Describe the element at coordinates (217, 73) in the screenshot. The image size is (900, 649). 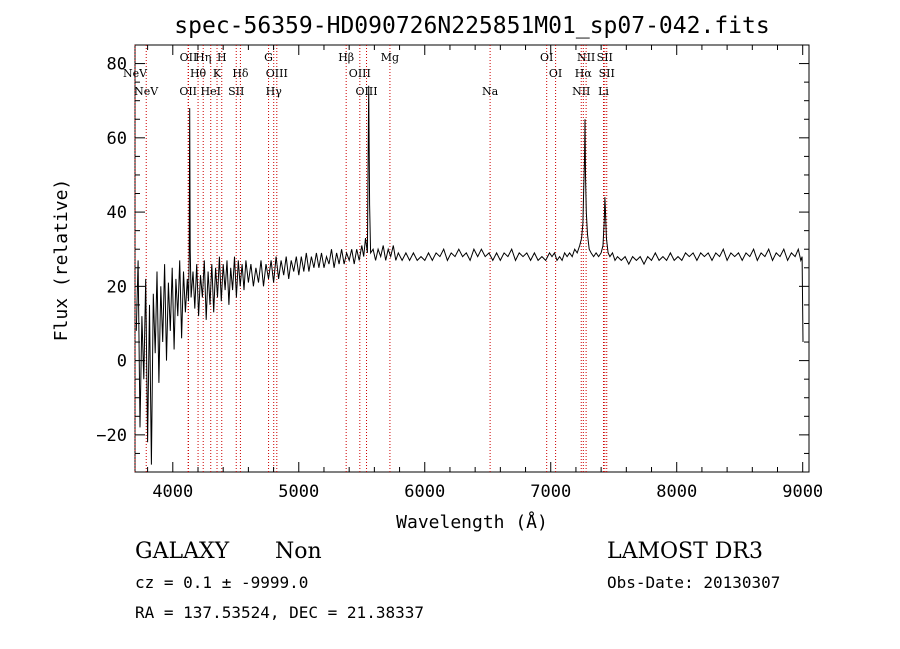
I see `marker-label: K` at that location.